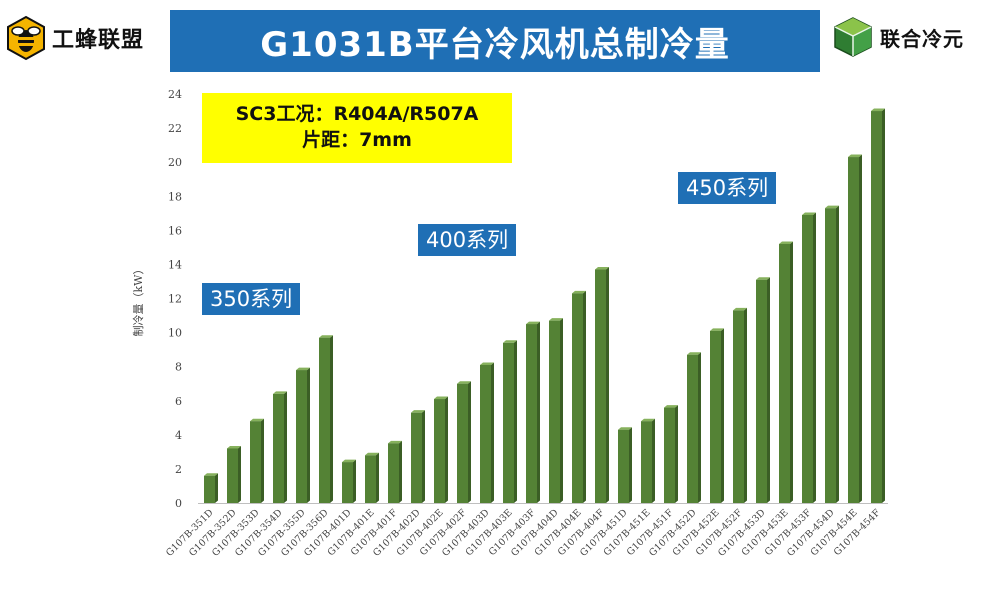 This screenshot has height=613, width=1000. I want to click on y-tick-label: 10, so click(175, 333).